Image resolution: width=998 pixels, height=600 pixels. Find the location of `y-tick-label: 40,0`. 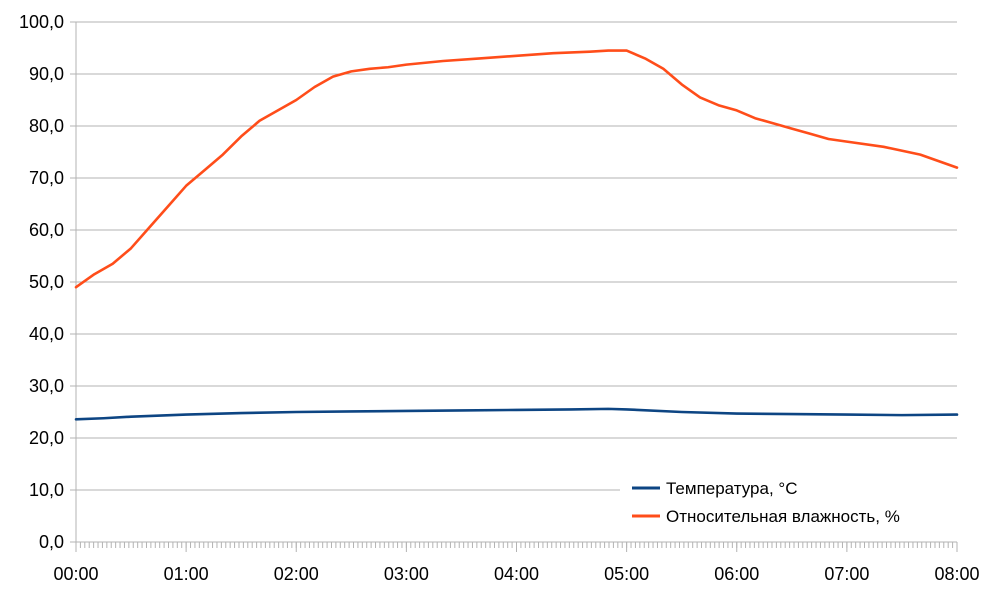

y-tick-label: 40,0 is located at coordinates (46, 334).